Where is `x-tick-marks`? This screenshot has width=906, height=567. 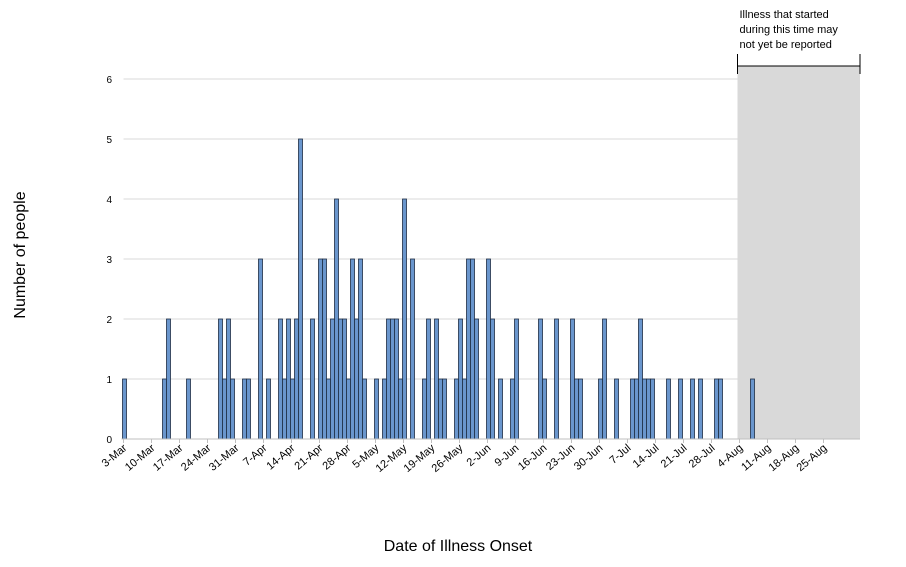
x-tick-marks is located at coordinates (473, 441).